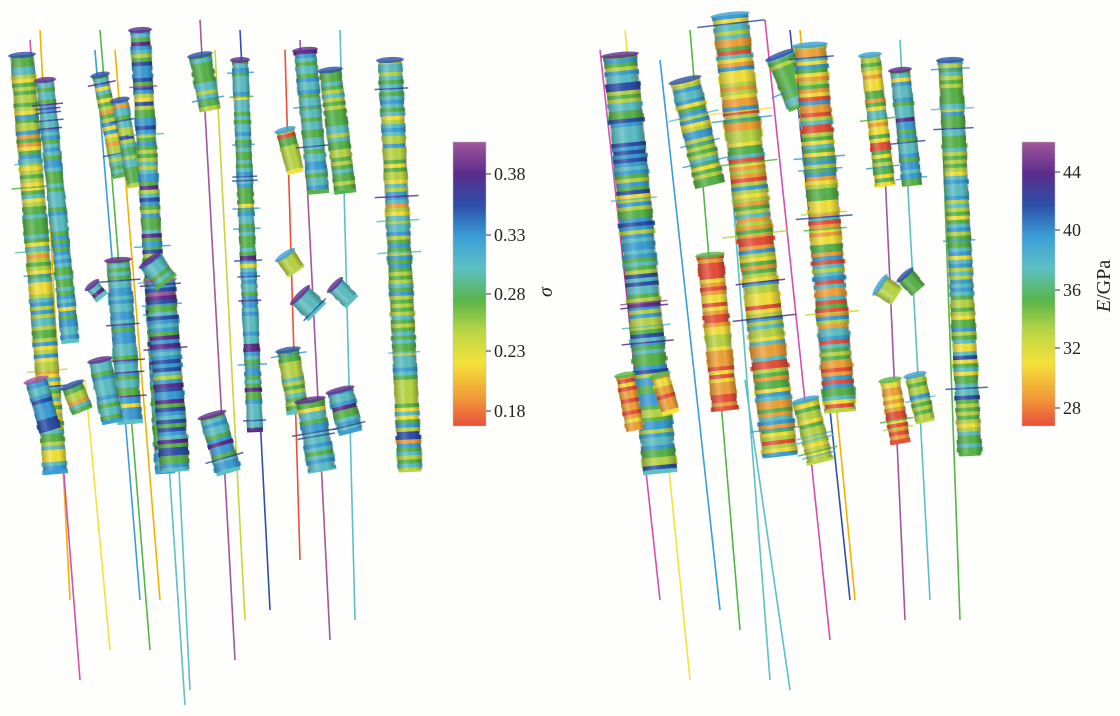  Describe the element at coordinates (1104, 297) in the screenshot. I see `colorbar-2-slash: /` at that location.